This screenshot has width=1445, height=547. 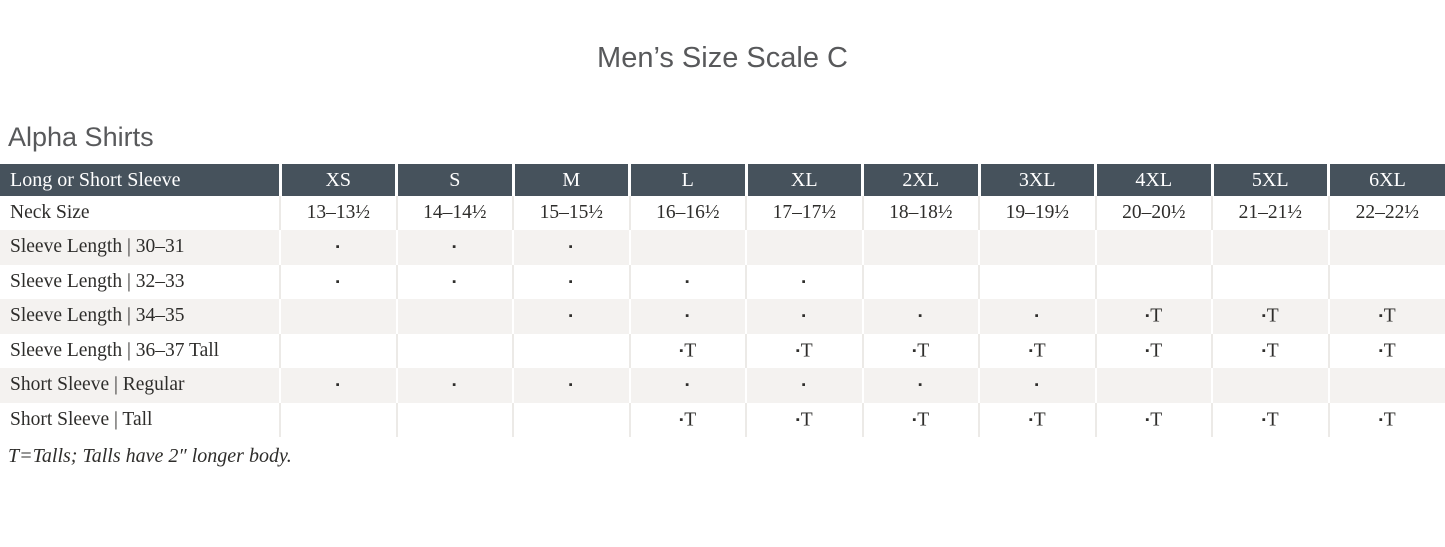 What do you see at coordinates (1270, 213) in the screenshot?
I see `size-cell-5xl: 21–21½` at bounding box center [1270, 213].